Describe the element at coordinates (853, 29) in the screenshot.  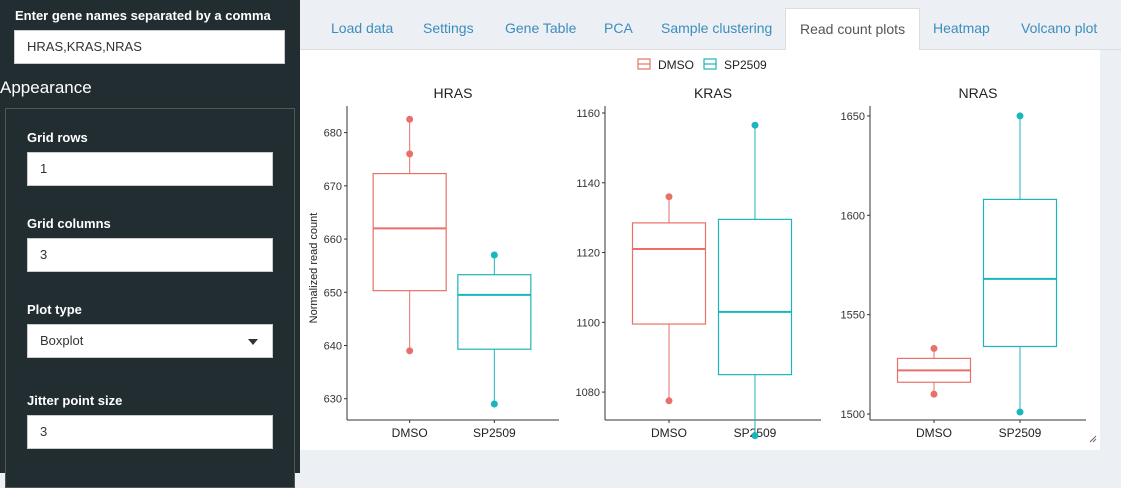
I see `tab-read-count-plots: Read count plots` at that location.